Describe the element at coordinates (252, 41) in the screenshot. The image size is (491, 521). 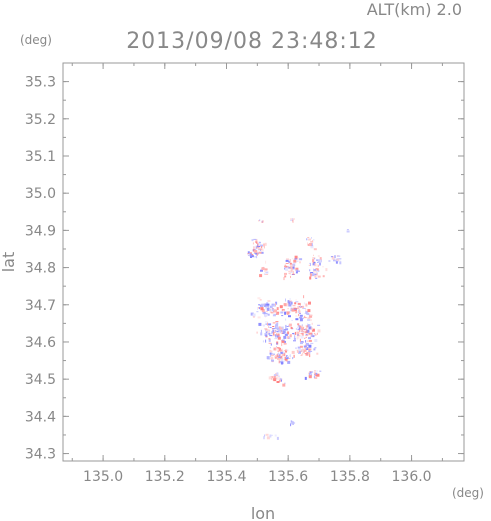
I see `chart-timestamp: 2013/09/08 23:48:12` at that location.